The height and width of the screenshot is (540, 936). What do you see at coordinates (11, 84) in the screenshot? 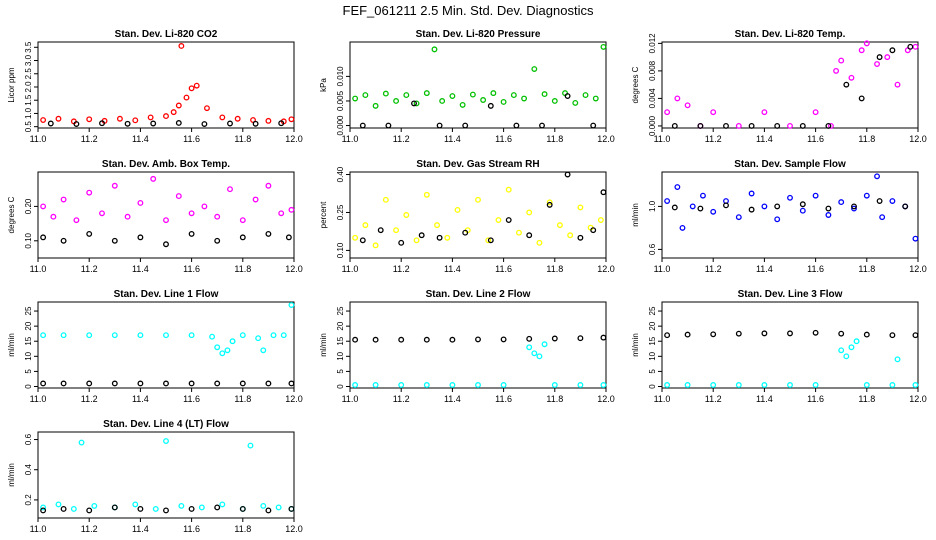
I see `y-axis-label: Licor ppm` at bounding box center [11, 84].